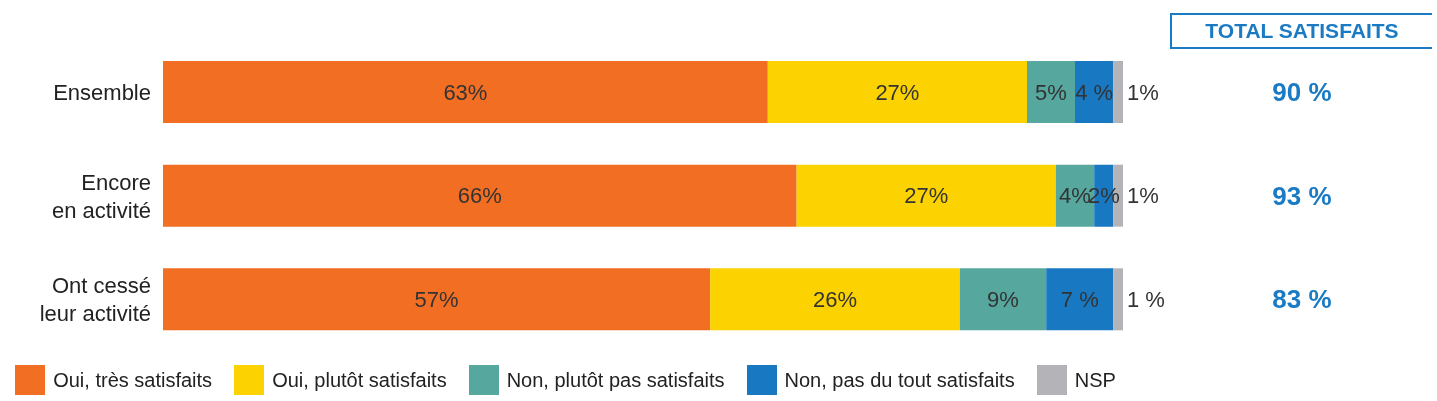 This screenshot has width=1437, height=401. Describe the element at coordinates (101, 195) in the screenshot. I see `y-tick-label: Encore en activité` at that location.